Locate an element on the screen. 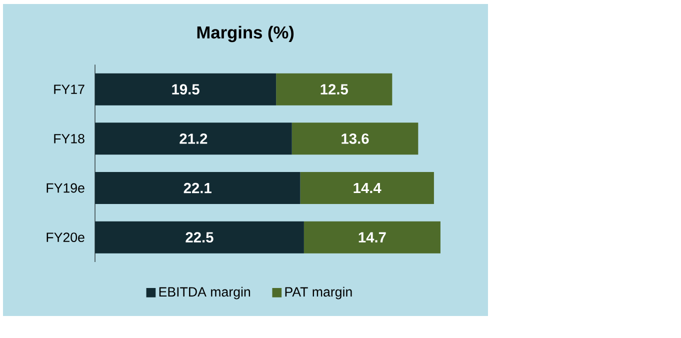 This screenshot has width=681, height=338. data-label: 22.1 is located at coordinates (198, 188).